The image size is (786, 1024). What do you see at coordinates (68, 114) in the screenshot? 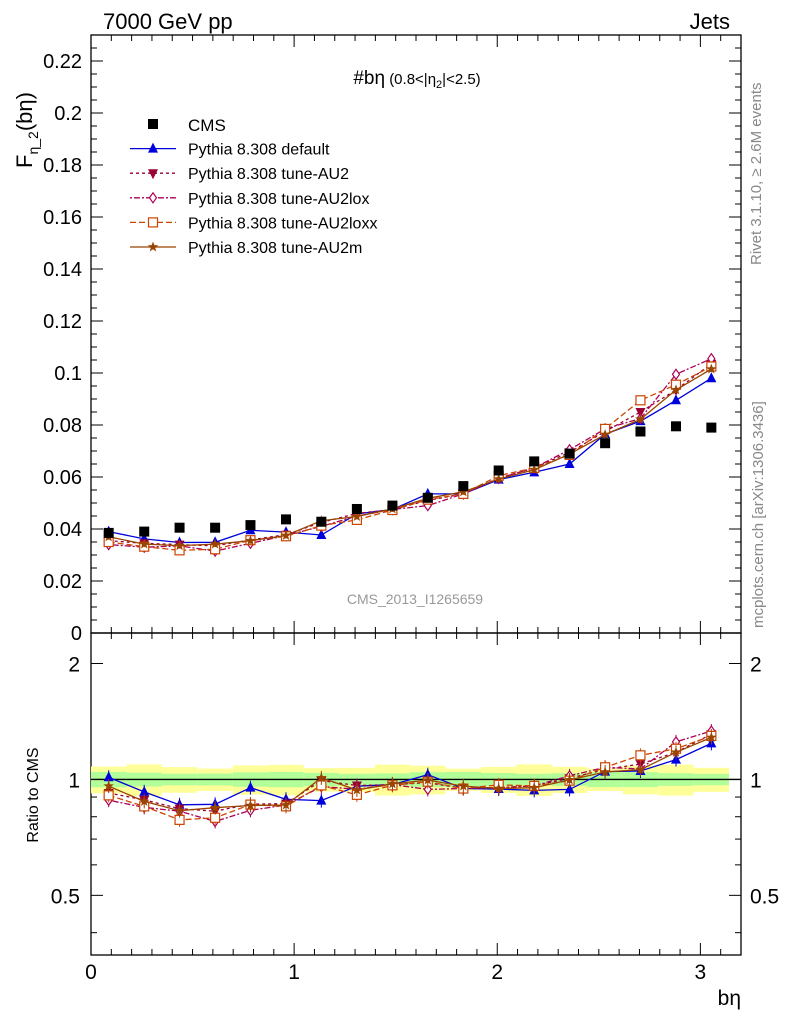
I see `y-tick-label: 0.2` at bounding box center [68, 114].